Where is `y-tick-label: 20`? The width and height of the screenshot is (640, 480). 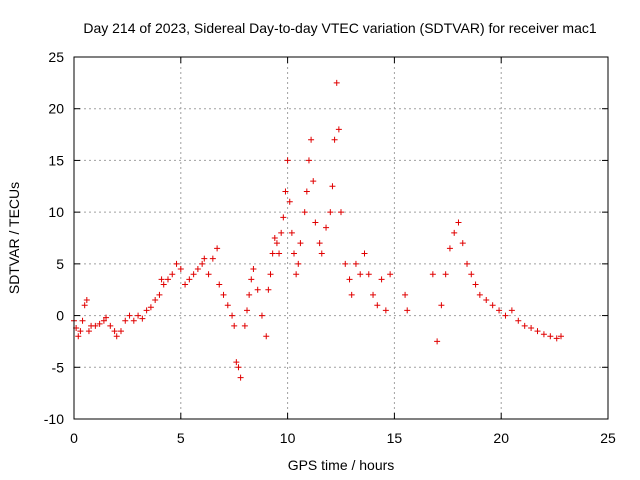 y-tick-label: 20 is located at coordinates (56, 109).